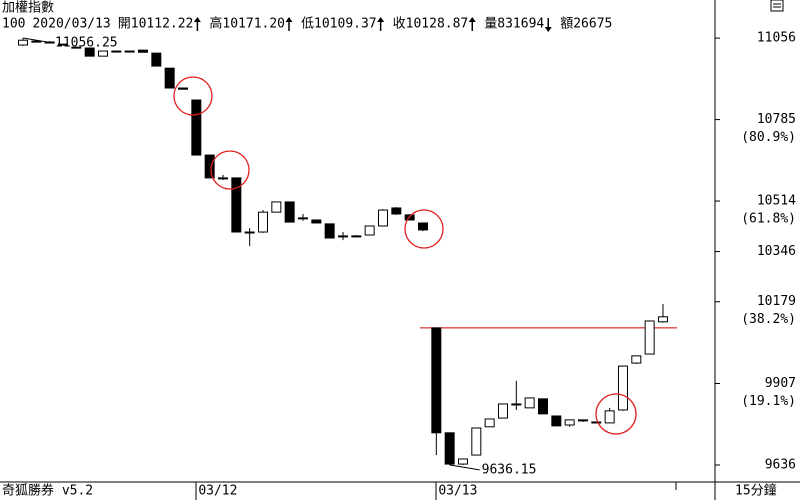 The height and width of the screenshot is (500, 800). What do you see at coordinates (776, 301) in the screenshot?
I see `y-tick-label: 10179` at bounding box center [776, 301].